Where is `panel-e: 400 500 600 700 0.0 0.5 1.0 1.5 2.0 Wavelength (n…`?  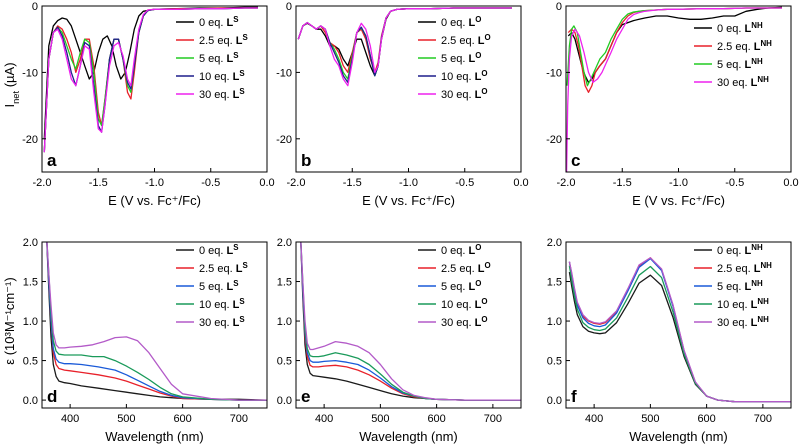
panel-e: 400 500 600 700 0.0 0.5 1.0 1.5 2.0 Wavelength (n… is located at coordinates (399, 340).